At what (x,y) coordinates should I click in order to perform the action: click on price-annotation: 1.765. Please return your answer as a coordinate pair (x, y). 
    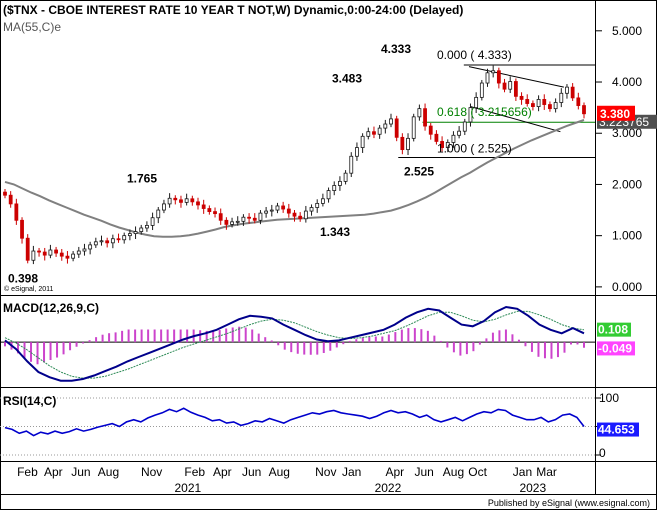
    Looking at the image, I should click on (142, 178).